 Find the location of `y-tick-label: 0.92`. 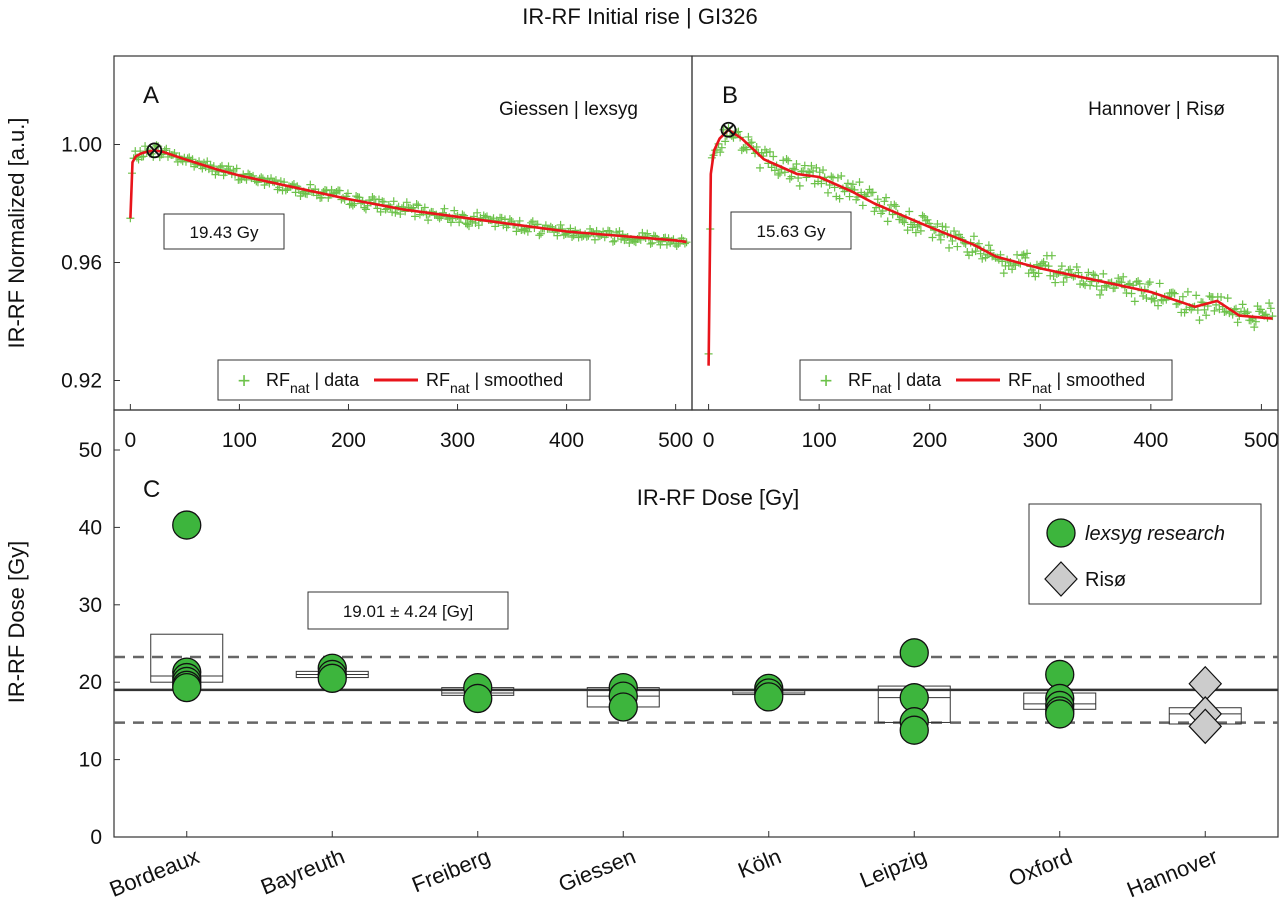

y-tick-label: 0.92 is located at coordinates (81, 381).